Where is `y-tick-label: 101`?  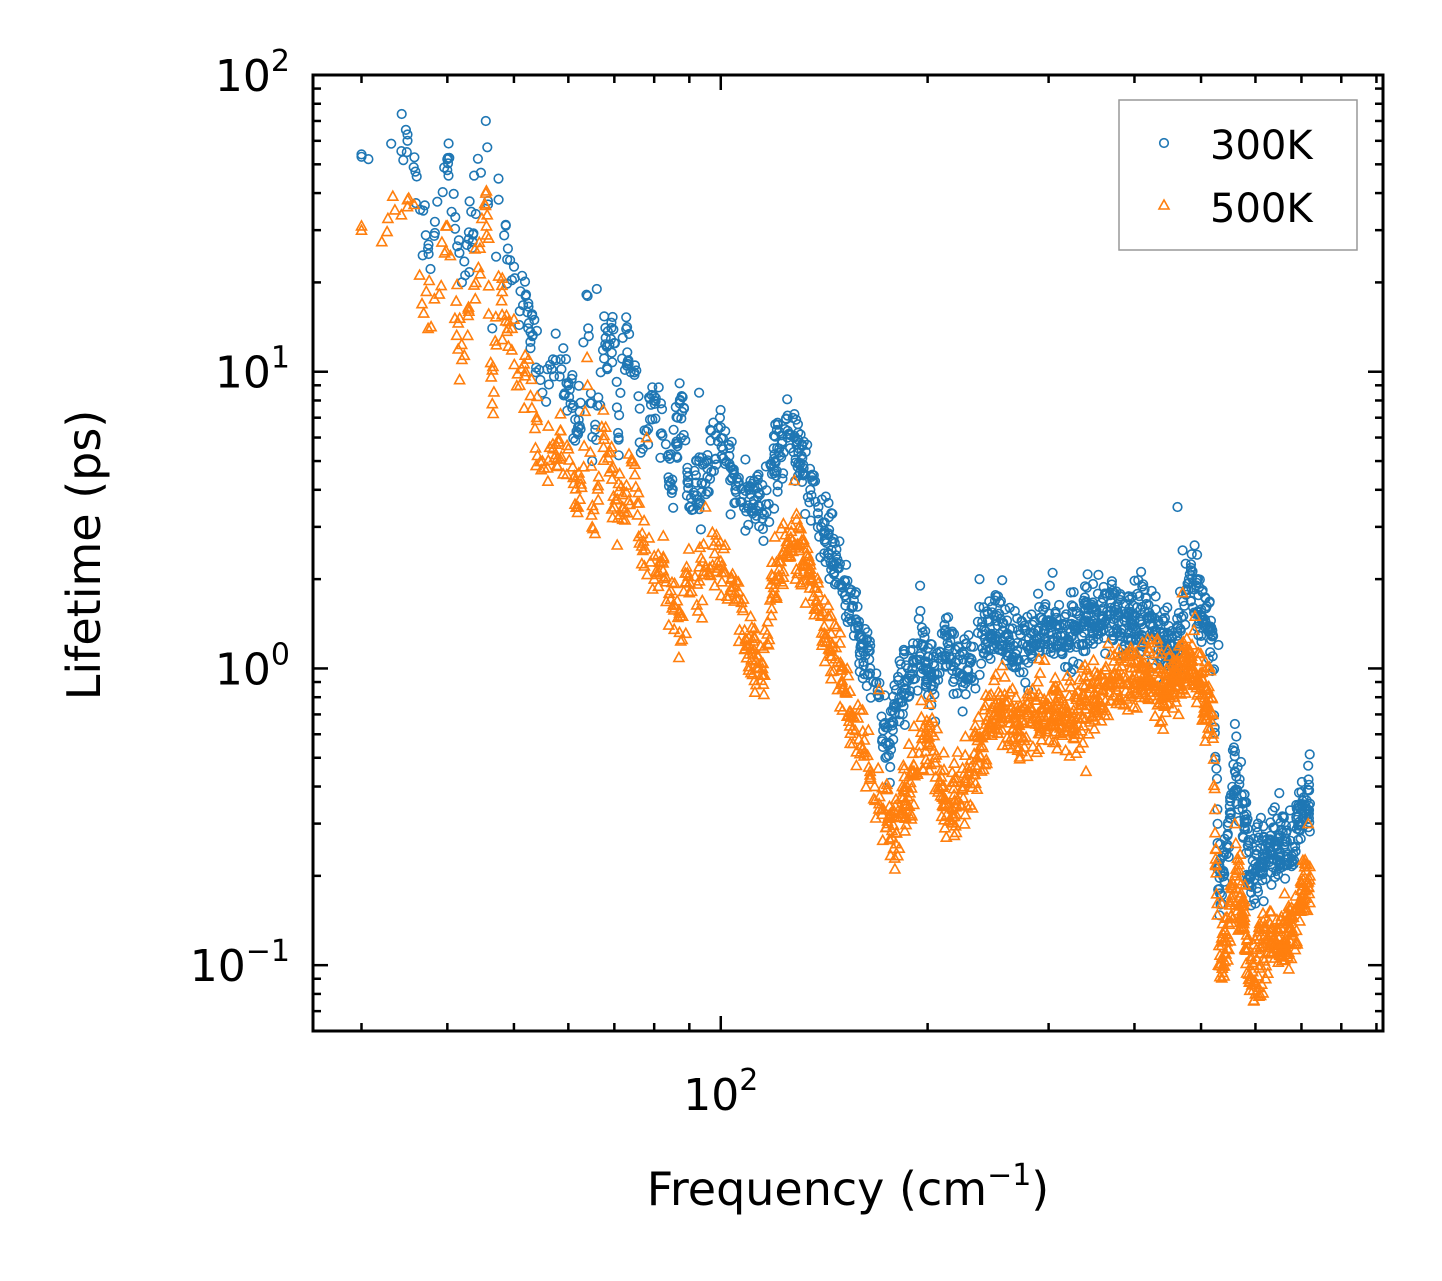 y-tick-label: 101 is located at coordinates (252, 370).